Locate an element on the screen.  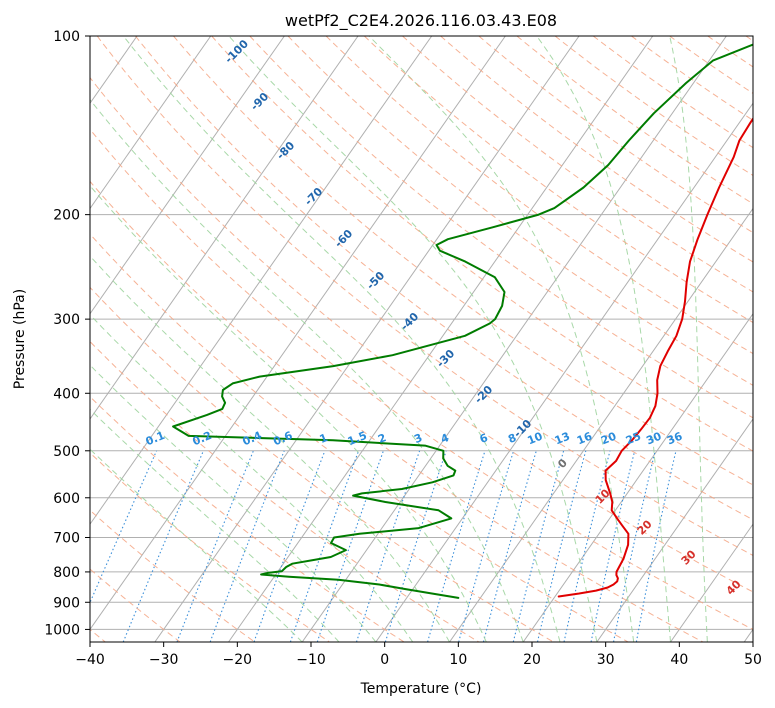
x-axis-label: Temperature (°C) is located at coordinates (421, 689).